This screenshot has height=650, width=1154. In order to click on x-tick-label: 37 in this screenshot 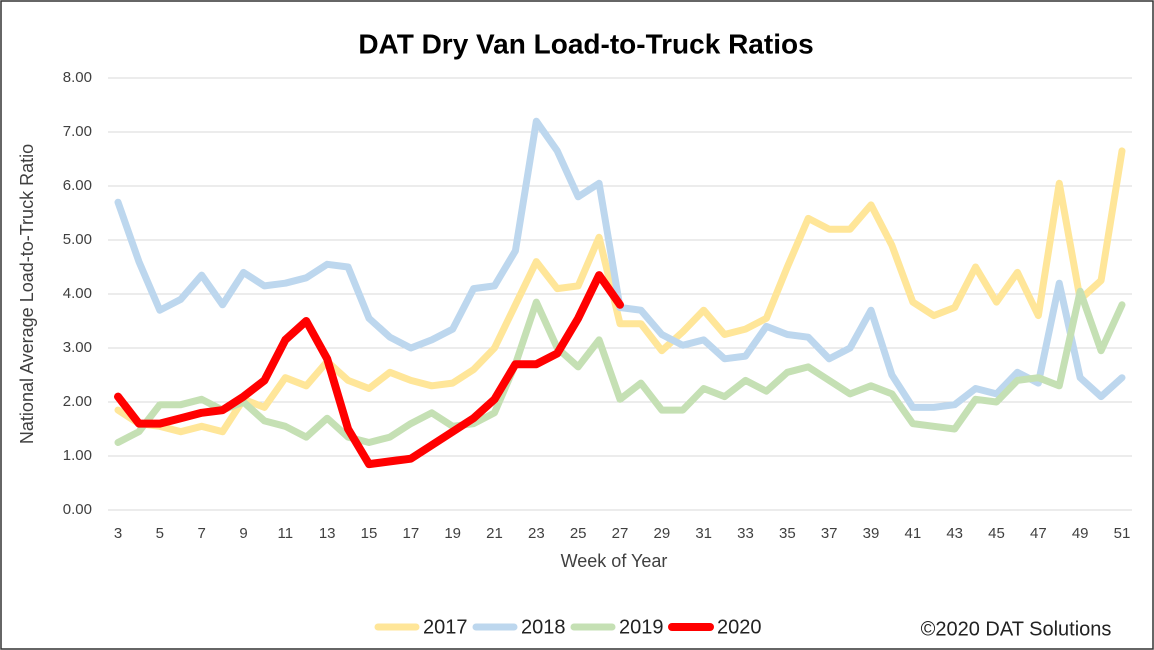, I will do `click(829, 533)`.